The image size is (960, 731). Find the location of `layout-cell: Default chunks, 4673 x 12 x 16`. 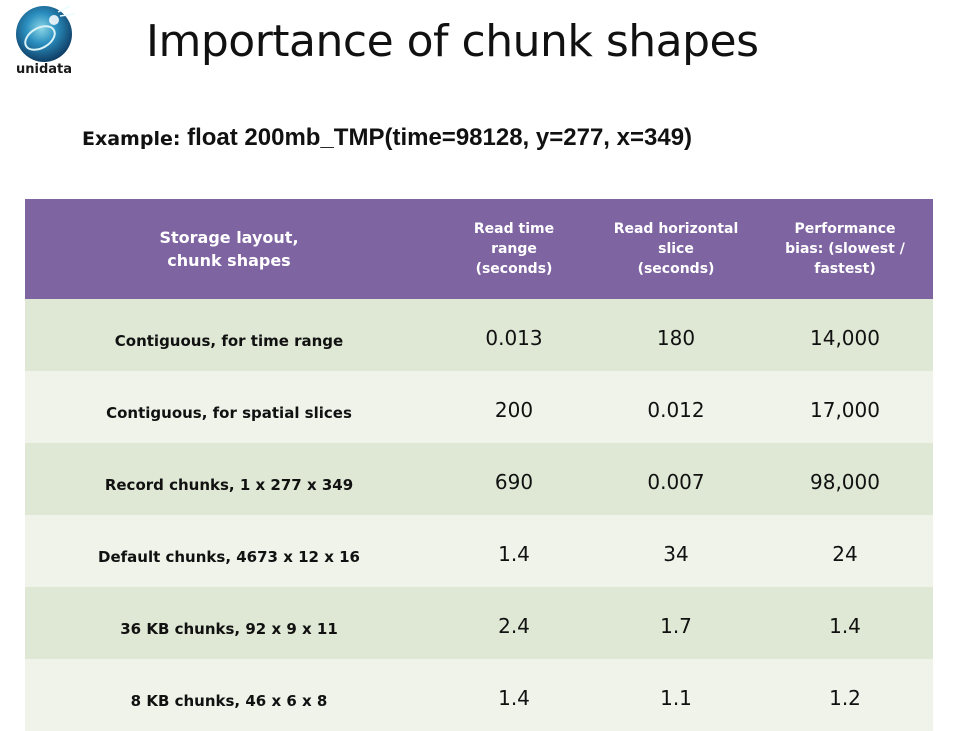

layout-cell: Default chunks, 4673 x 12 x 16 is located at coordinates (229, 551).